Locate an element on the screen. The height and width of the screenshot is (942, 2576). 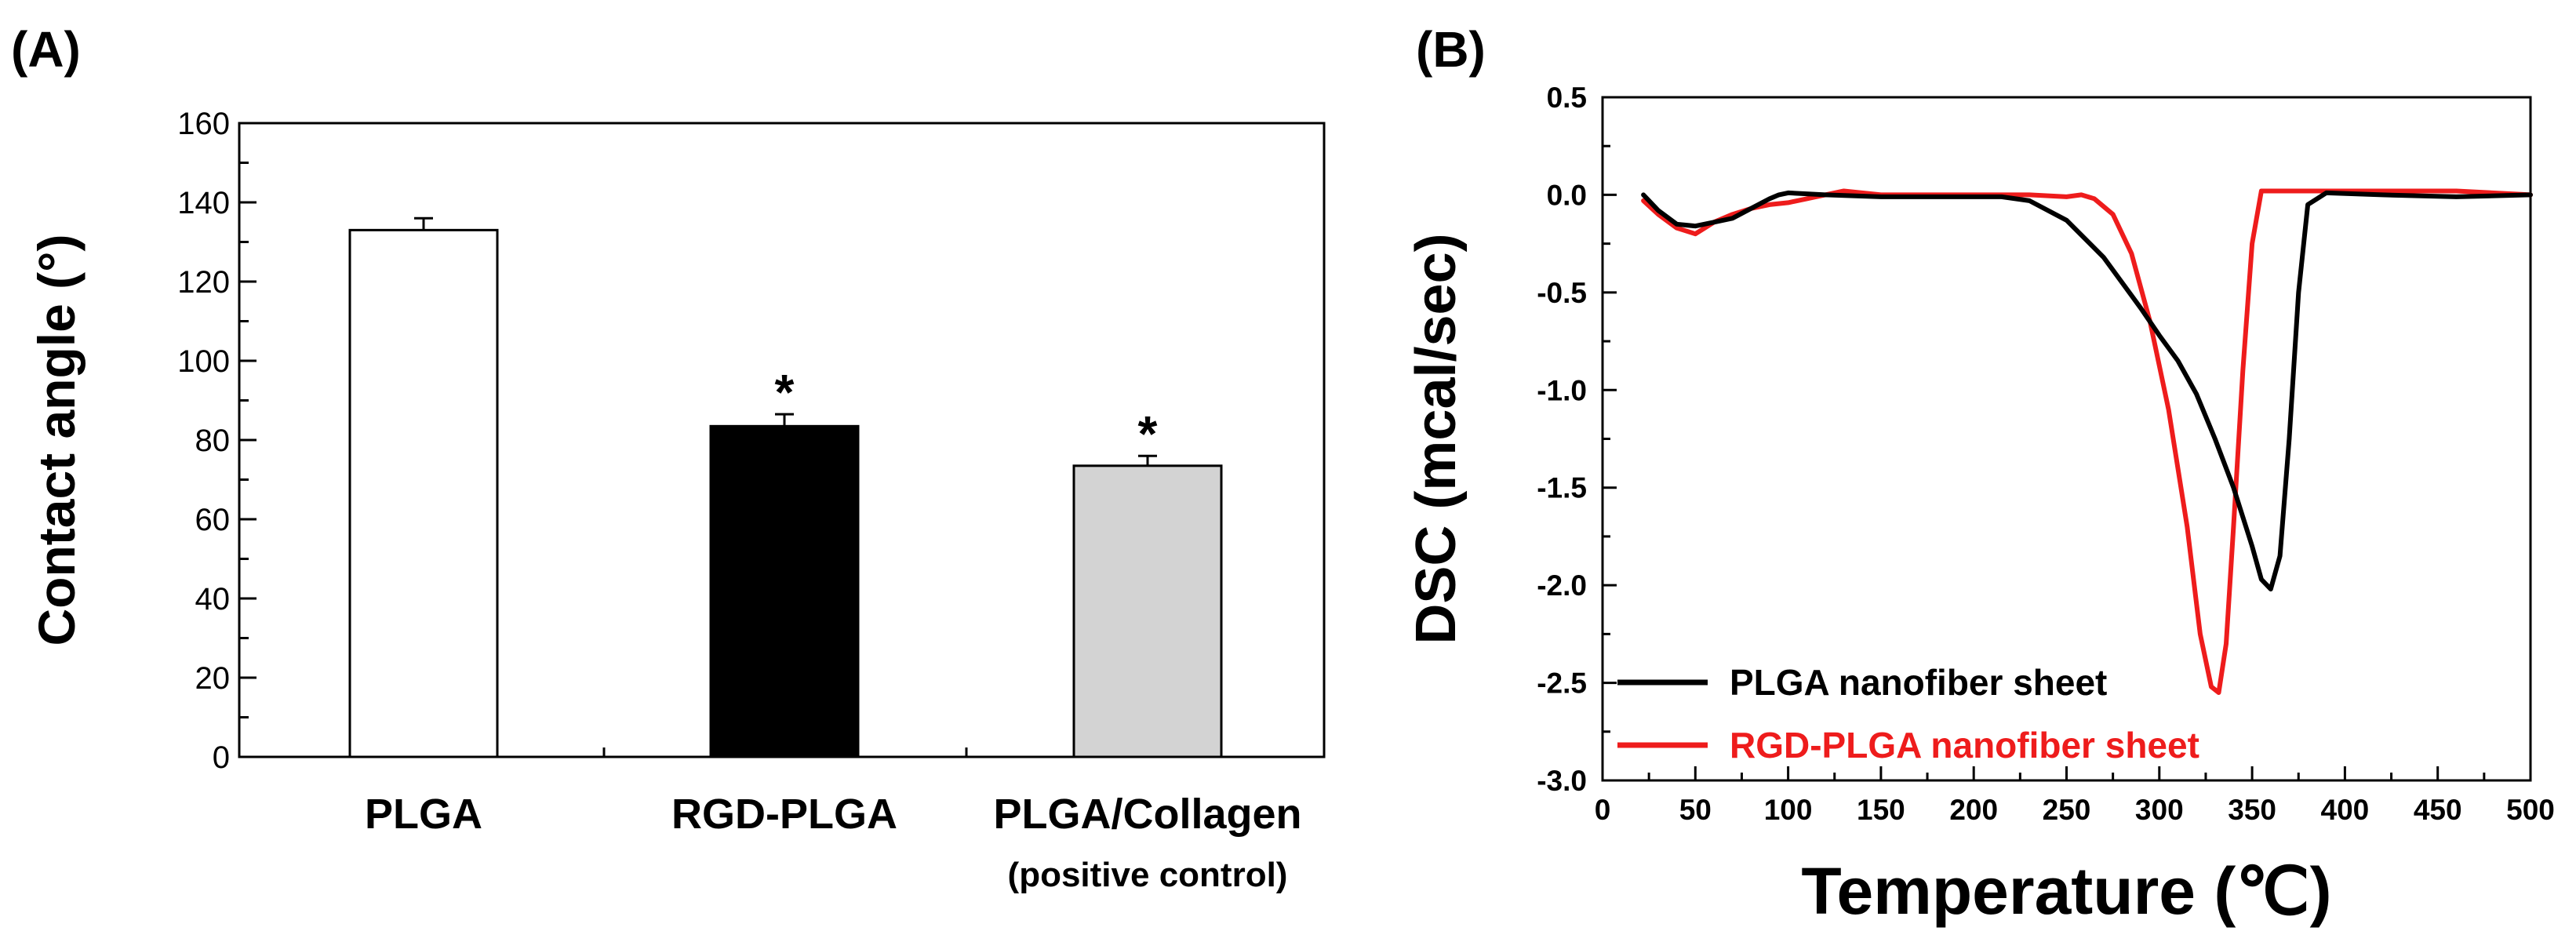
y-tick-label: 60 is located at coordinates (213, 520).